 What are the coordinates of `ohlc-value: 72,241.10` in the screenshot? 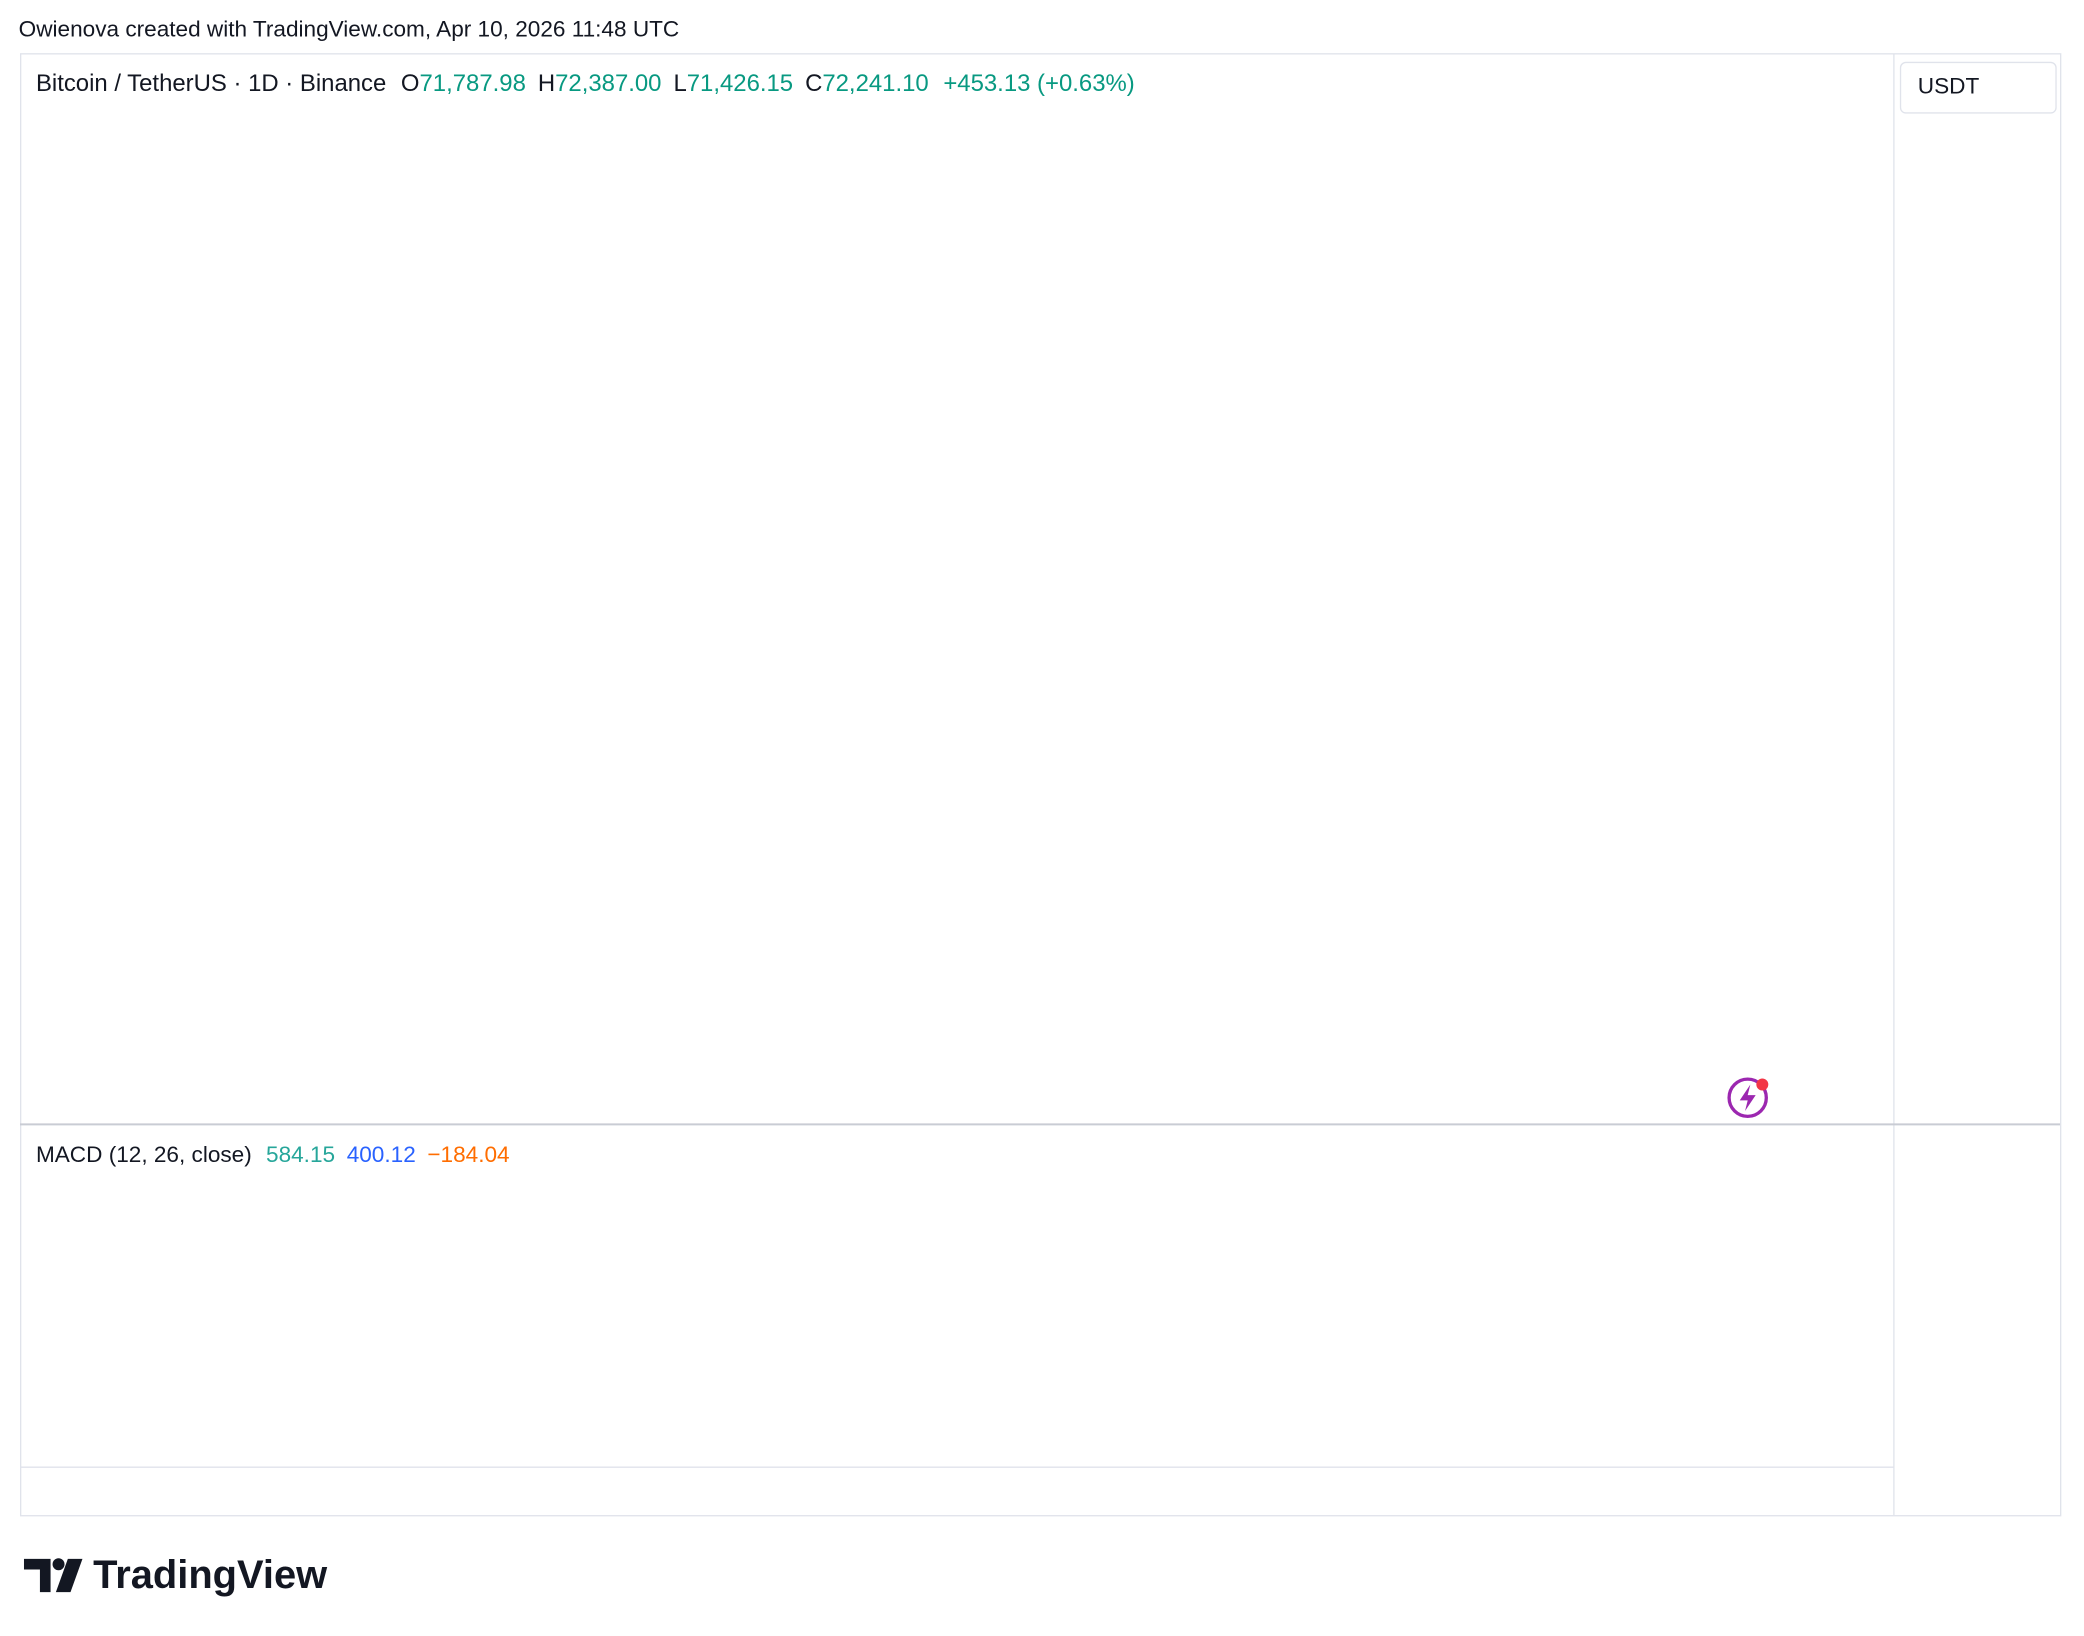 It's located at (875, 83).